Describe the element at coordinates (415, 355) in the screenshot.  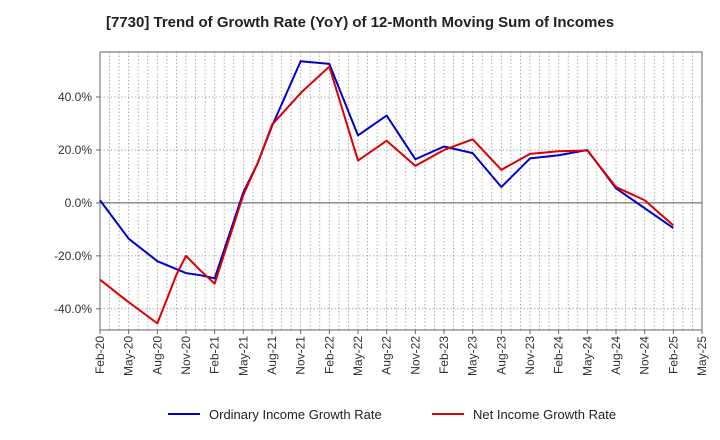
I see `x-tick-label: Nov-22` at that location.